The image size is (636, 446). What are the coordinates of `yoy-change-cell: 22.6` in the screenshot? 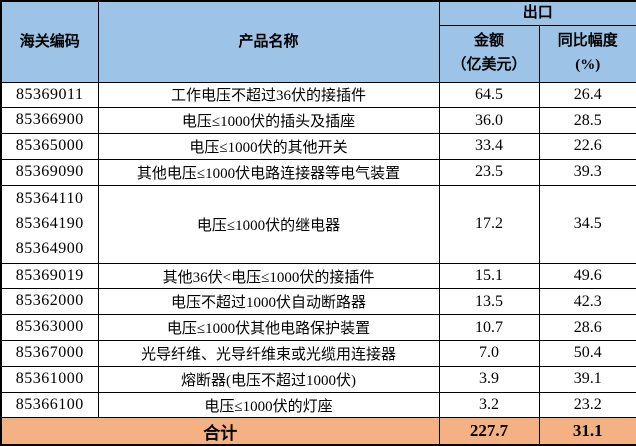 It's located at (587, 146).